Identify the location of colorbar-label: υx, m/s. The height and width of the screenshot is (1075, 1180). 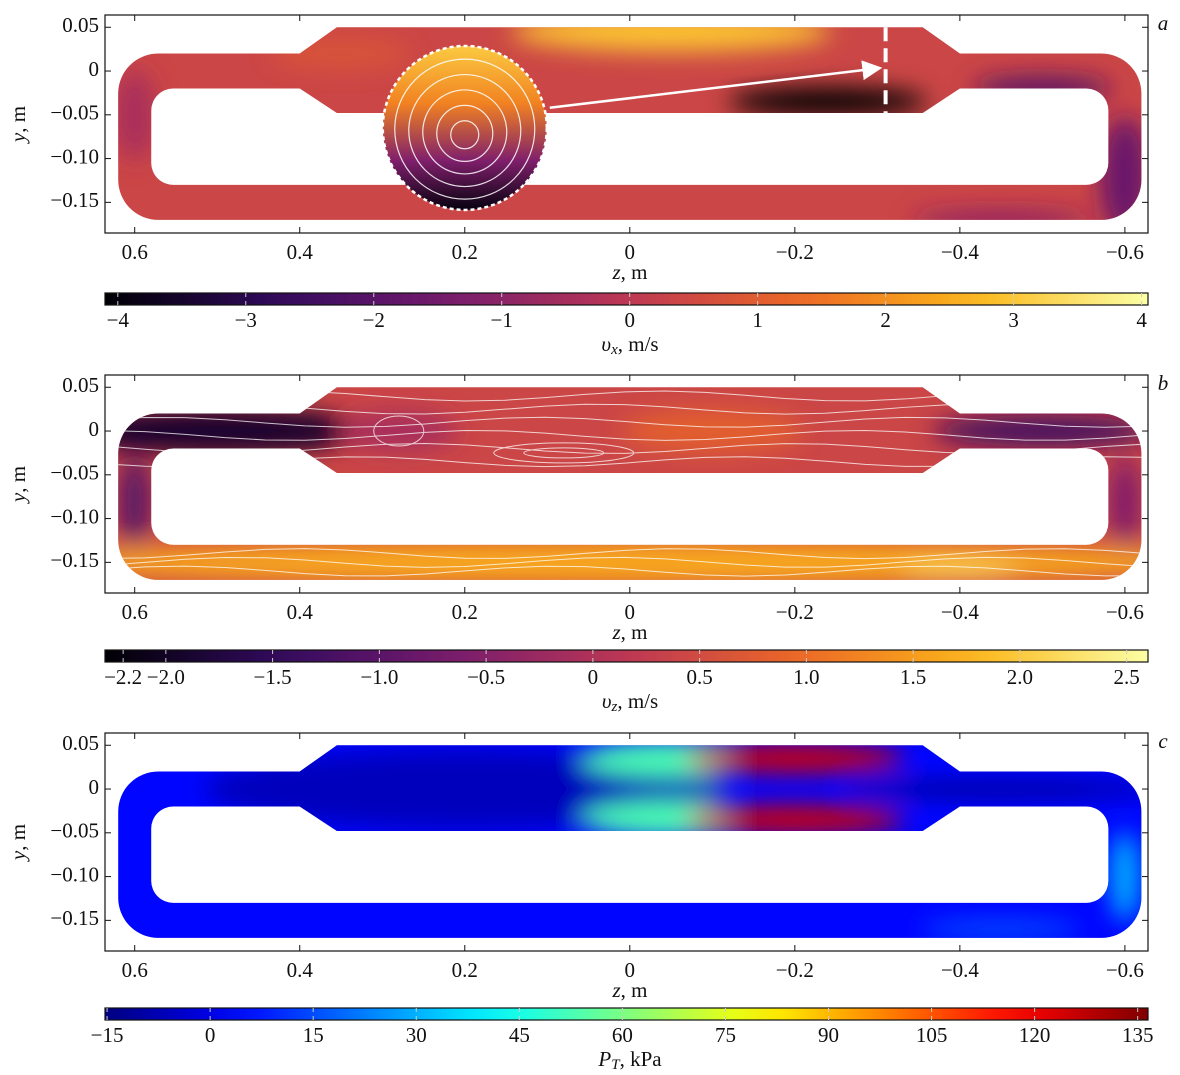
(629, 345).